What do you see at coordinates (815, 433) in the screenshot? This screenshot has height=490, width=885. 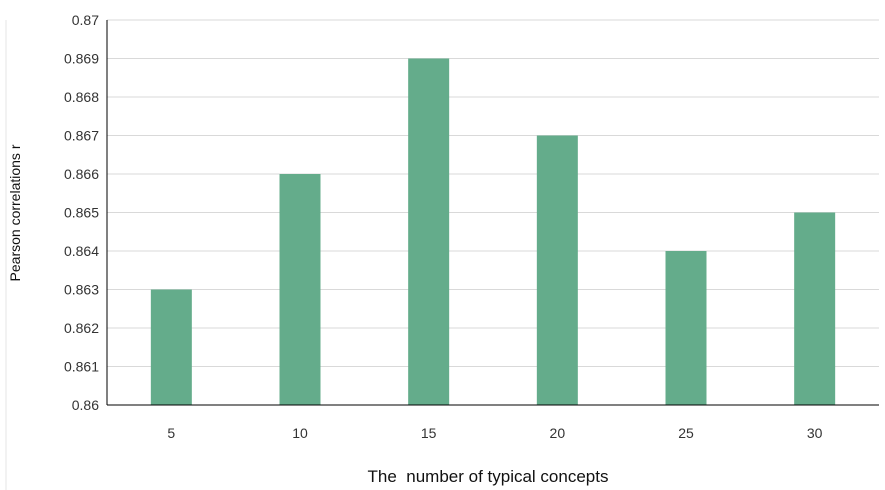 I see `x-tick-label: 30` at bounding box center [815, 433].